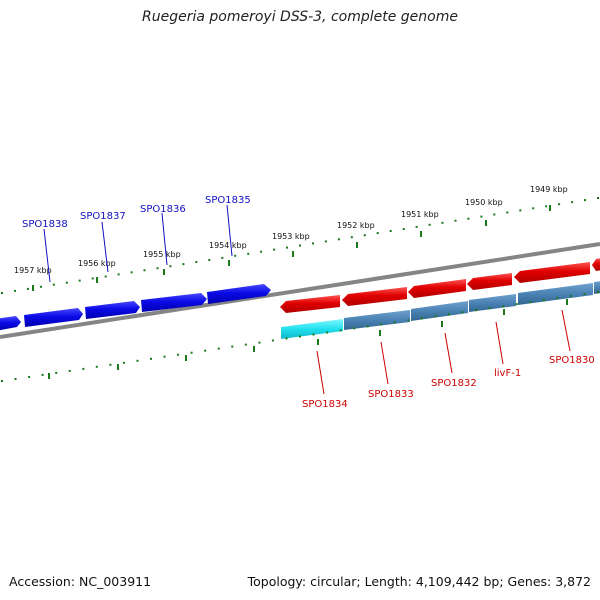 This screenshot has width=600, height=600. I want to click on gene-arrow-spo1837, so click(112, 310).